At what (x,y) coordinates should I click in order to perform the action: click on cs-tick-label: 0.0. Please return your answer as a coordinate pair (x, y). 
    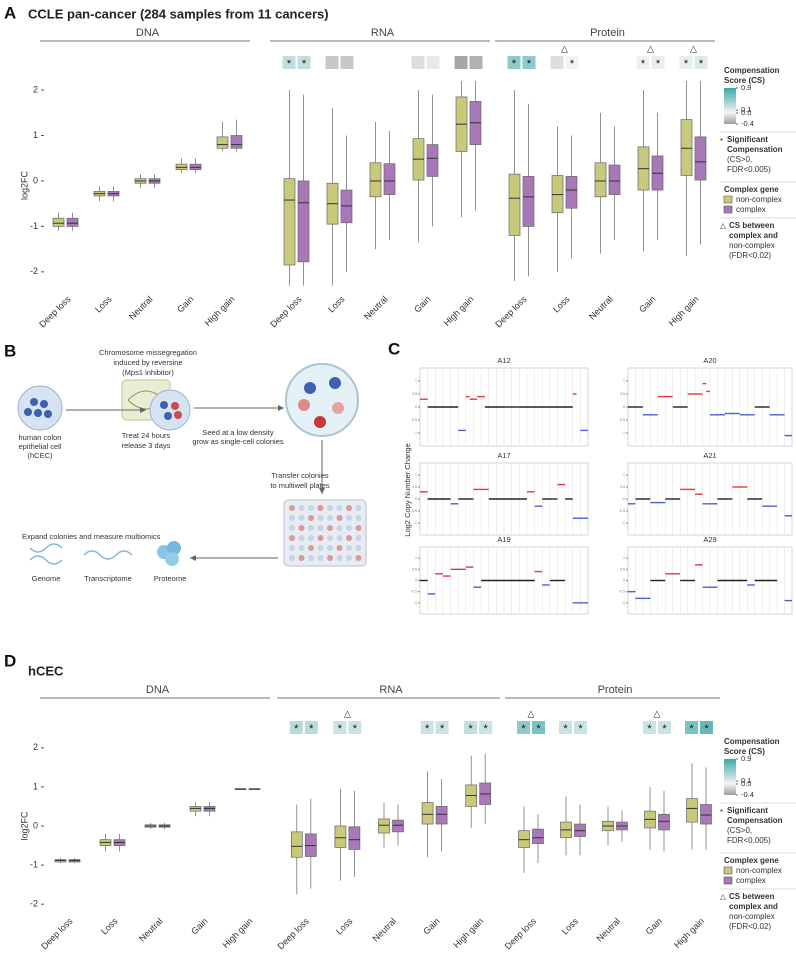
    Looking at the image, I should click on (746, 783).